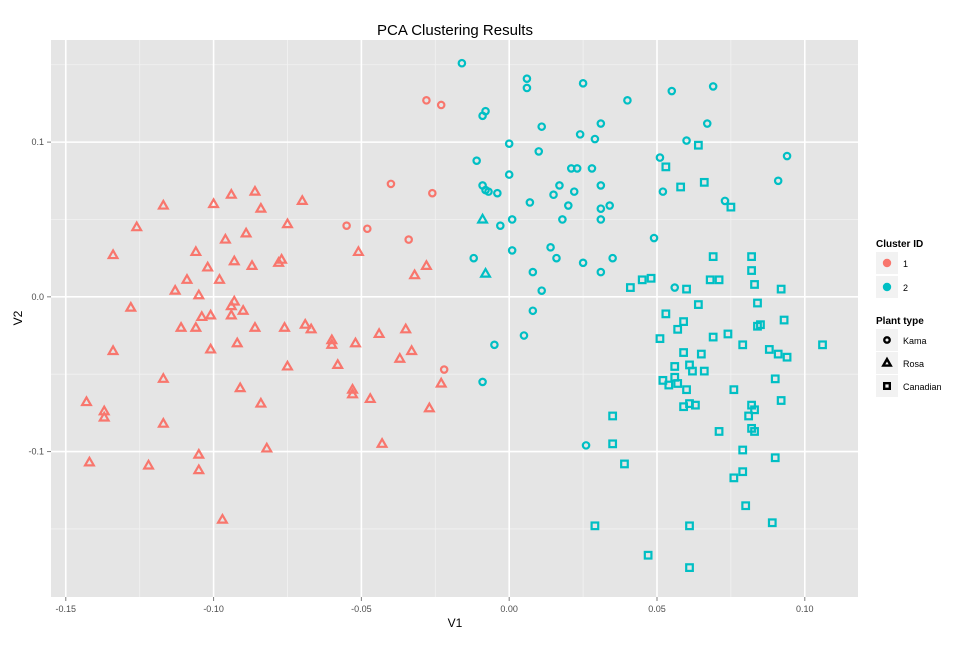  Describe the element at coordinates (18, 317) in the screenshot. I see `y-axis-label: V2` at that location.